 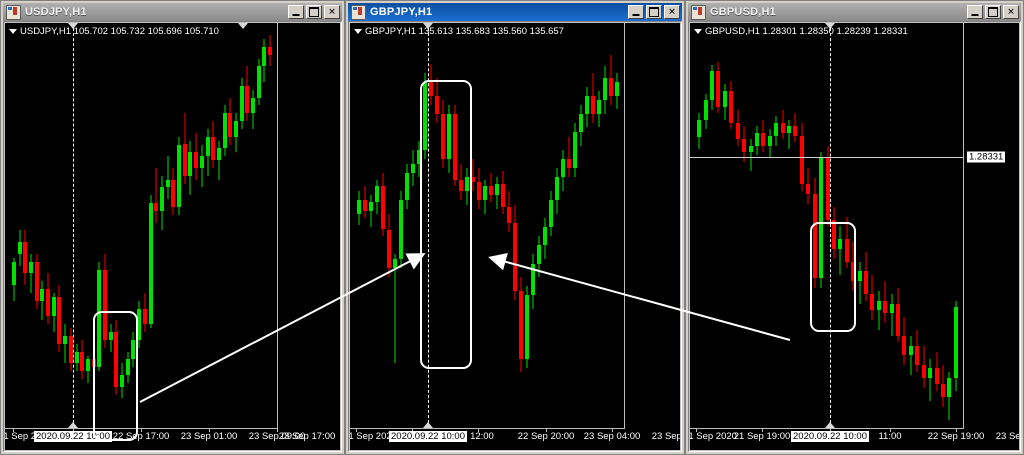 I want to click on titlebar-usdjpy: USDJPY,H1 ✕, so click(x=172, y=12).